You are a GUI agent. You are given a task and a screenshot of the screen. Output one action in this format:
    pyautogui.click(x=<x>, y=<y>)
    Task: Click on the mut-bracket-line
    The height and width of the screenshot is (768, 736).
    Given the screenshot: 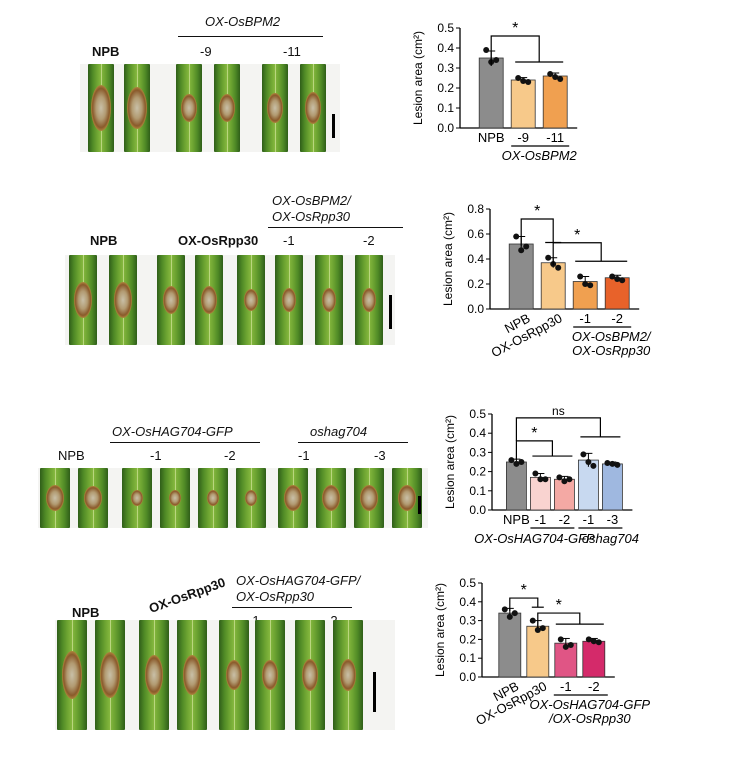 What is the action you would take?
    pyautogui.click(x=353, y=442)
    